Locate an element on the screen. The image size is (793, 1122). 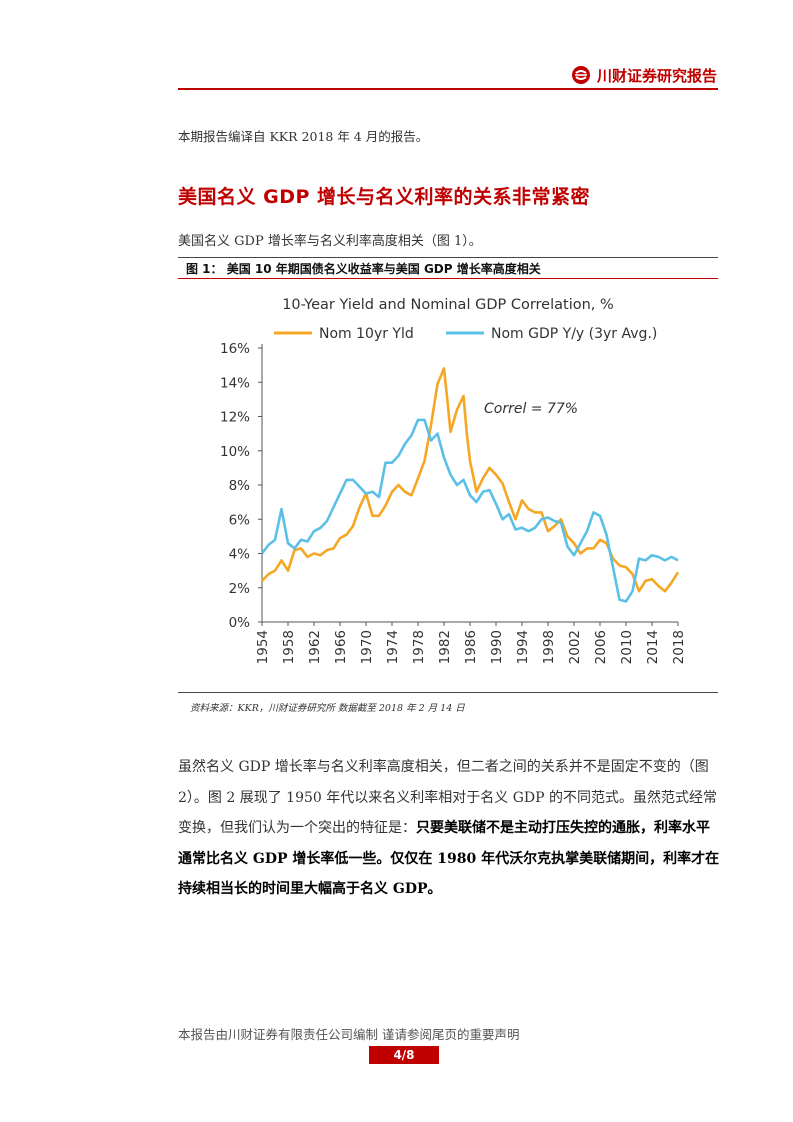
intro-text: 本期报告编译自 KKR 2018 年 4 月的报告。 is located at coordinates (303, 136).